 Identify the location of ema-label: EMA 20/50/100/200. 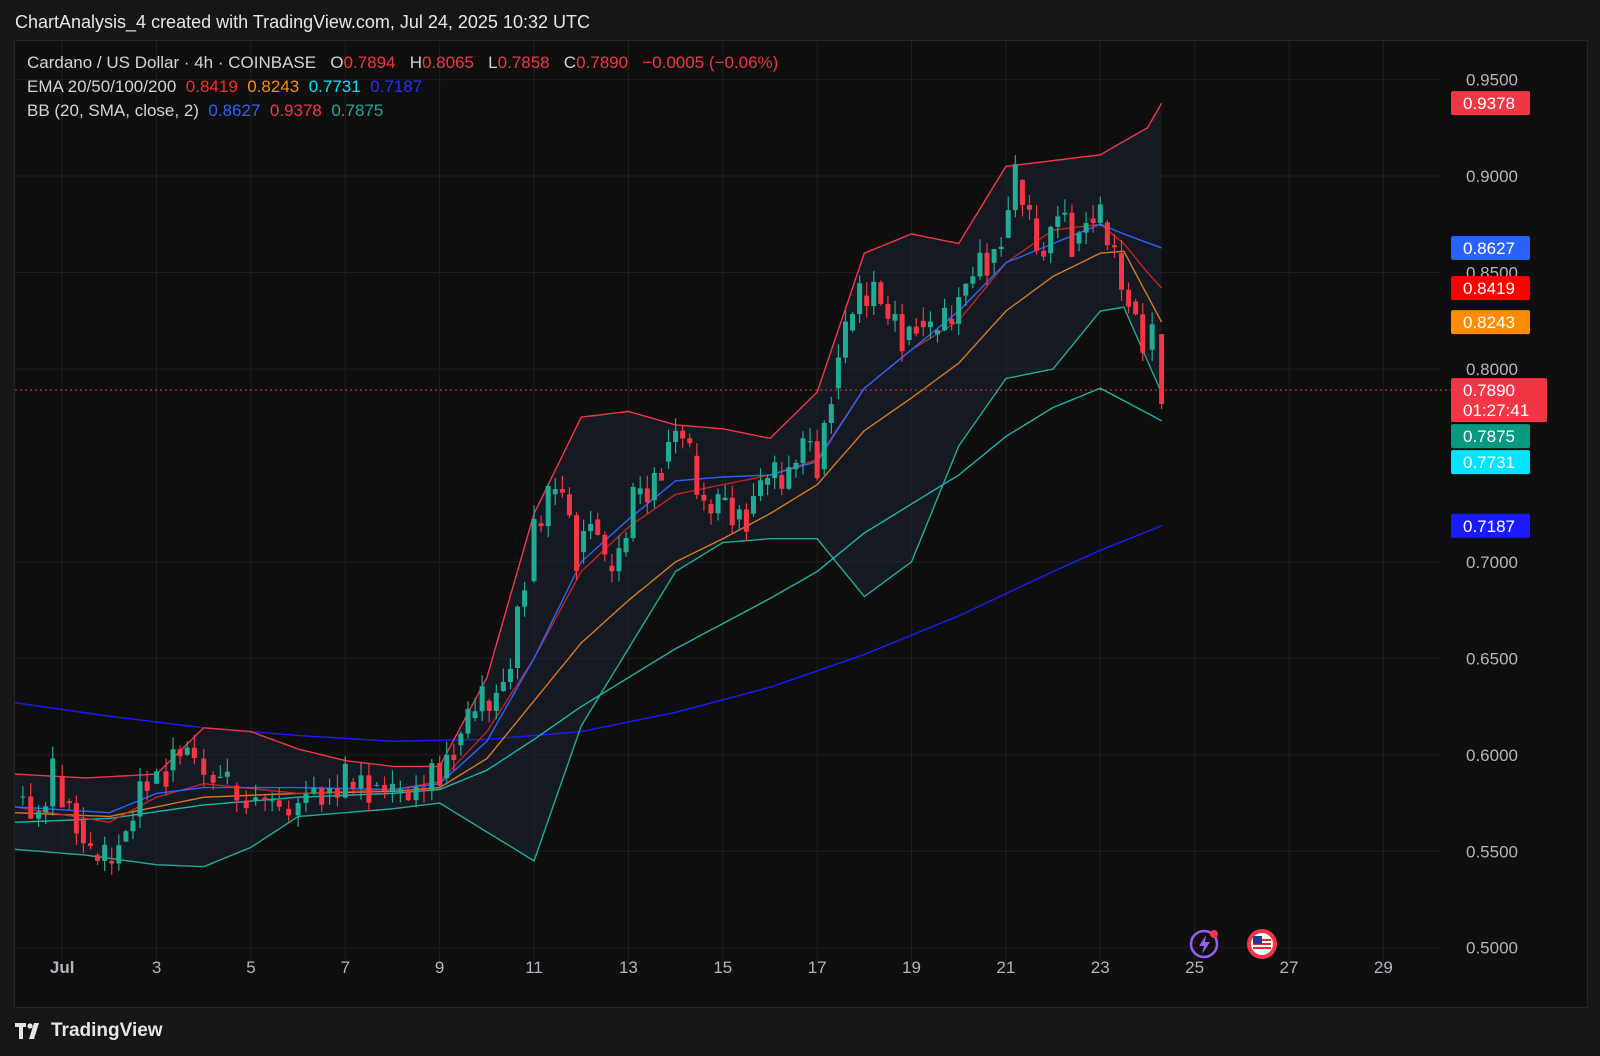
(102, 86).